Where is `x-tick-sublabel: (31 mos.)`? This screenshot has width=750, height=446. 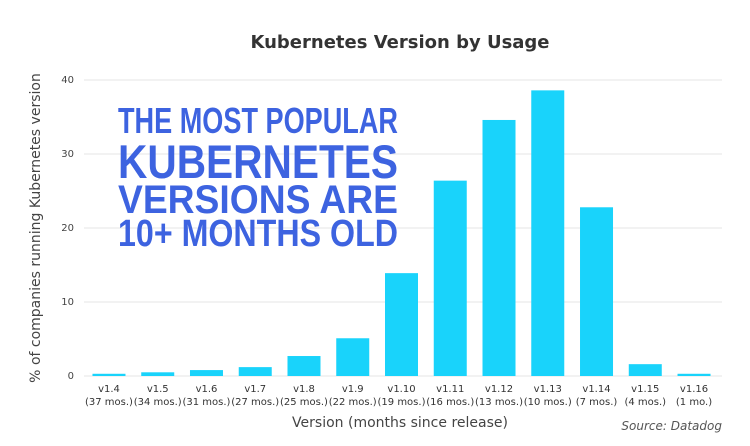 x-tick-sublabel: (31 mos.) is located at coordinates (207, 402).